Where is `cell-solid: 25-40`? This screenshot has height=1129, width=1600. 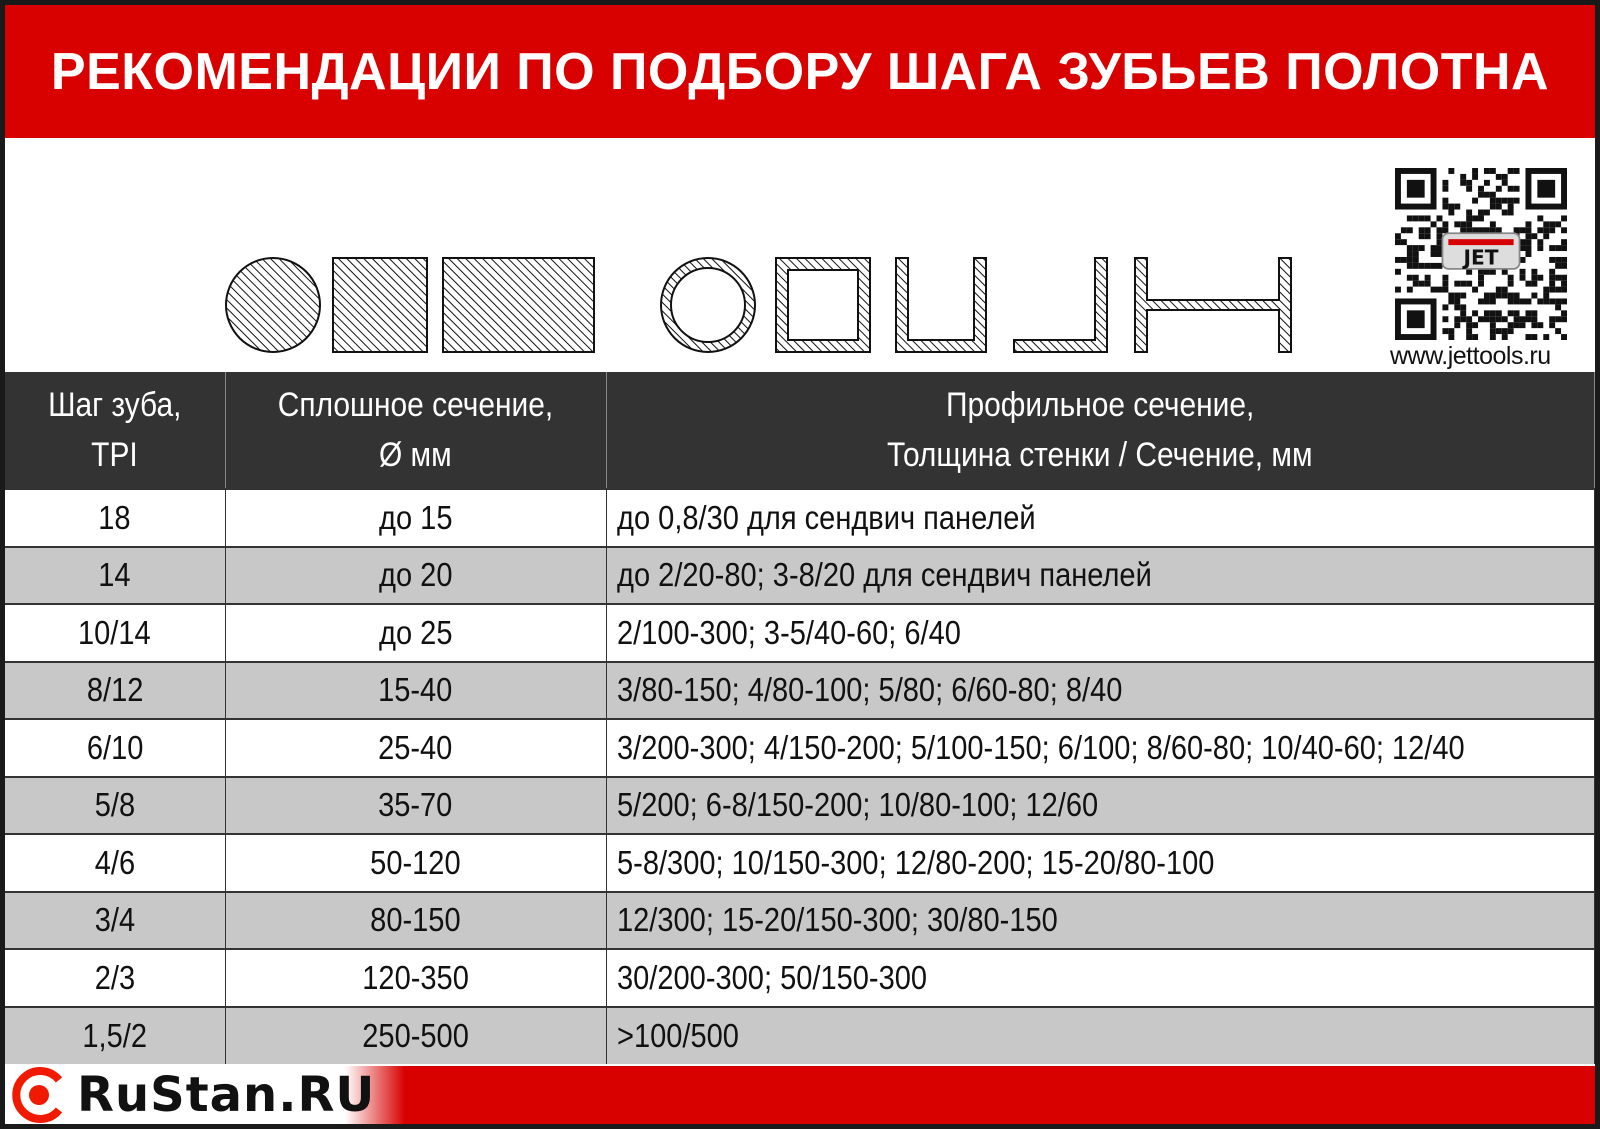
cell-solid: 25-40 is located at coordinates (416, 747).